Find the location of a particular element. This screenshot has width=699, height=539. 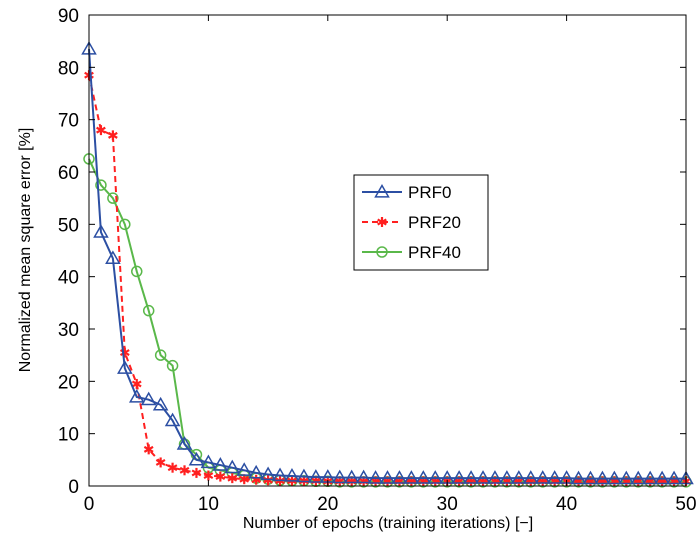

x-tick-label: 50 is located at coordinates (685, 504).